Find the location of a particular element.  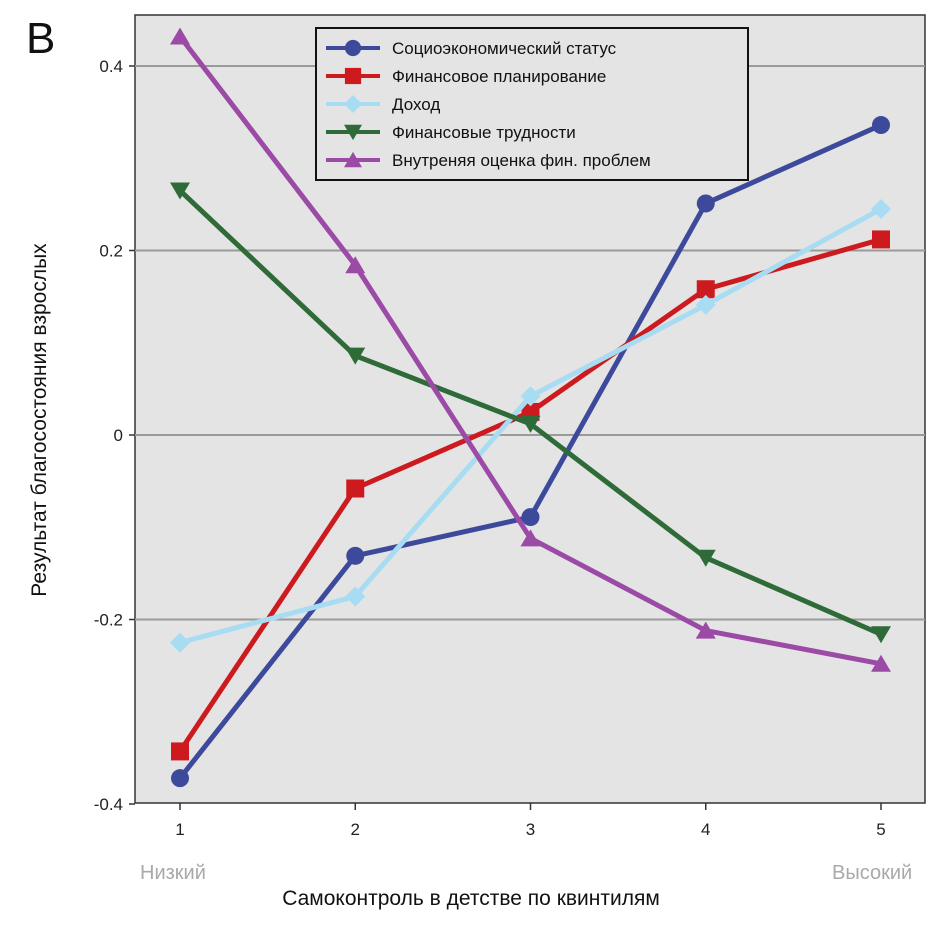

x-low-label: Низкий is located at coordinates (173, 873).